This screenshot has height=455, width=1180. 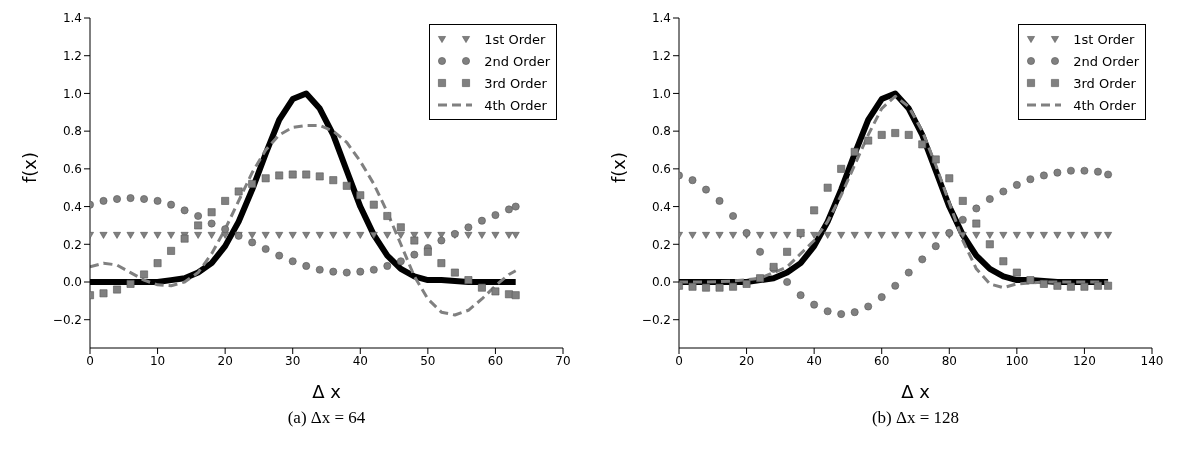 I want to click on x-tick-label: 50, so click(x=428, y=360).